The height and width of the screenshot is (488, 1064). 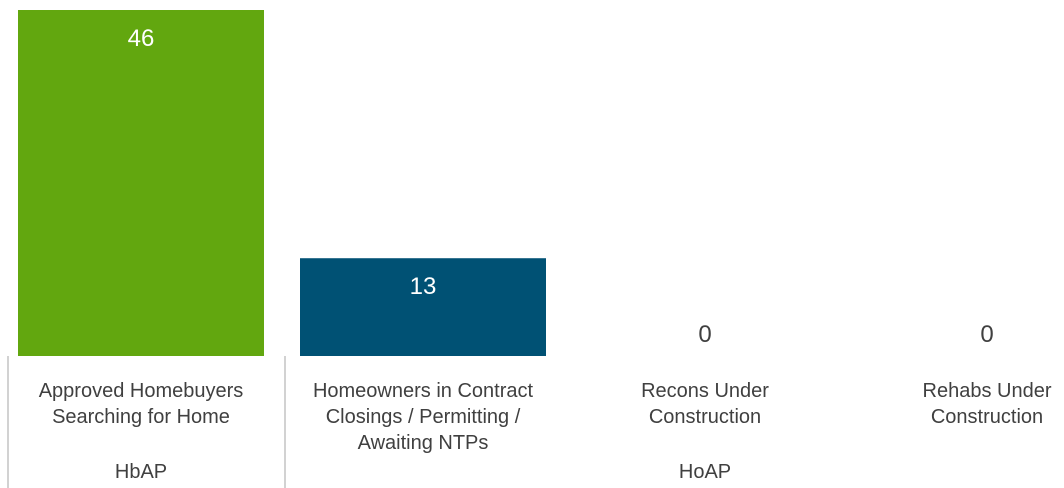 I want to click on category-label-3-line-1: Construction, so click(x=987, y=417).